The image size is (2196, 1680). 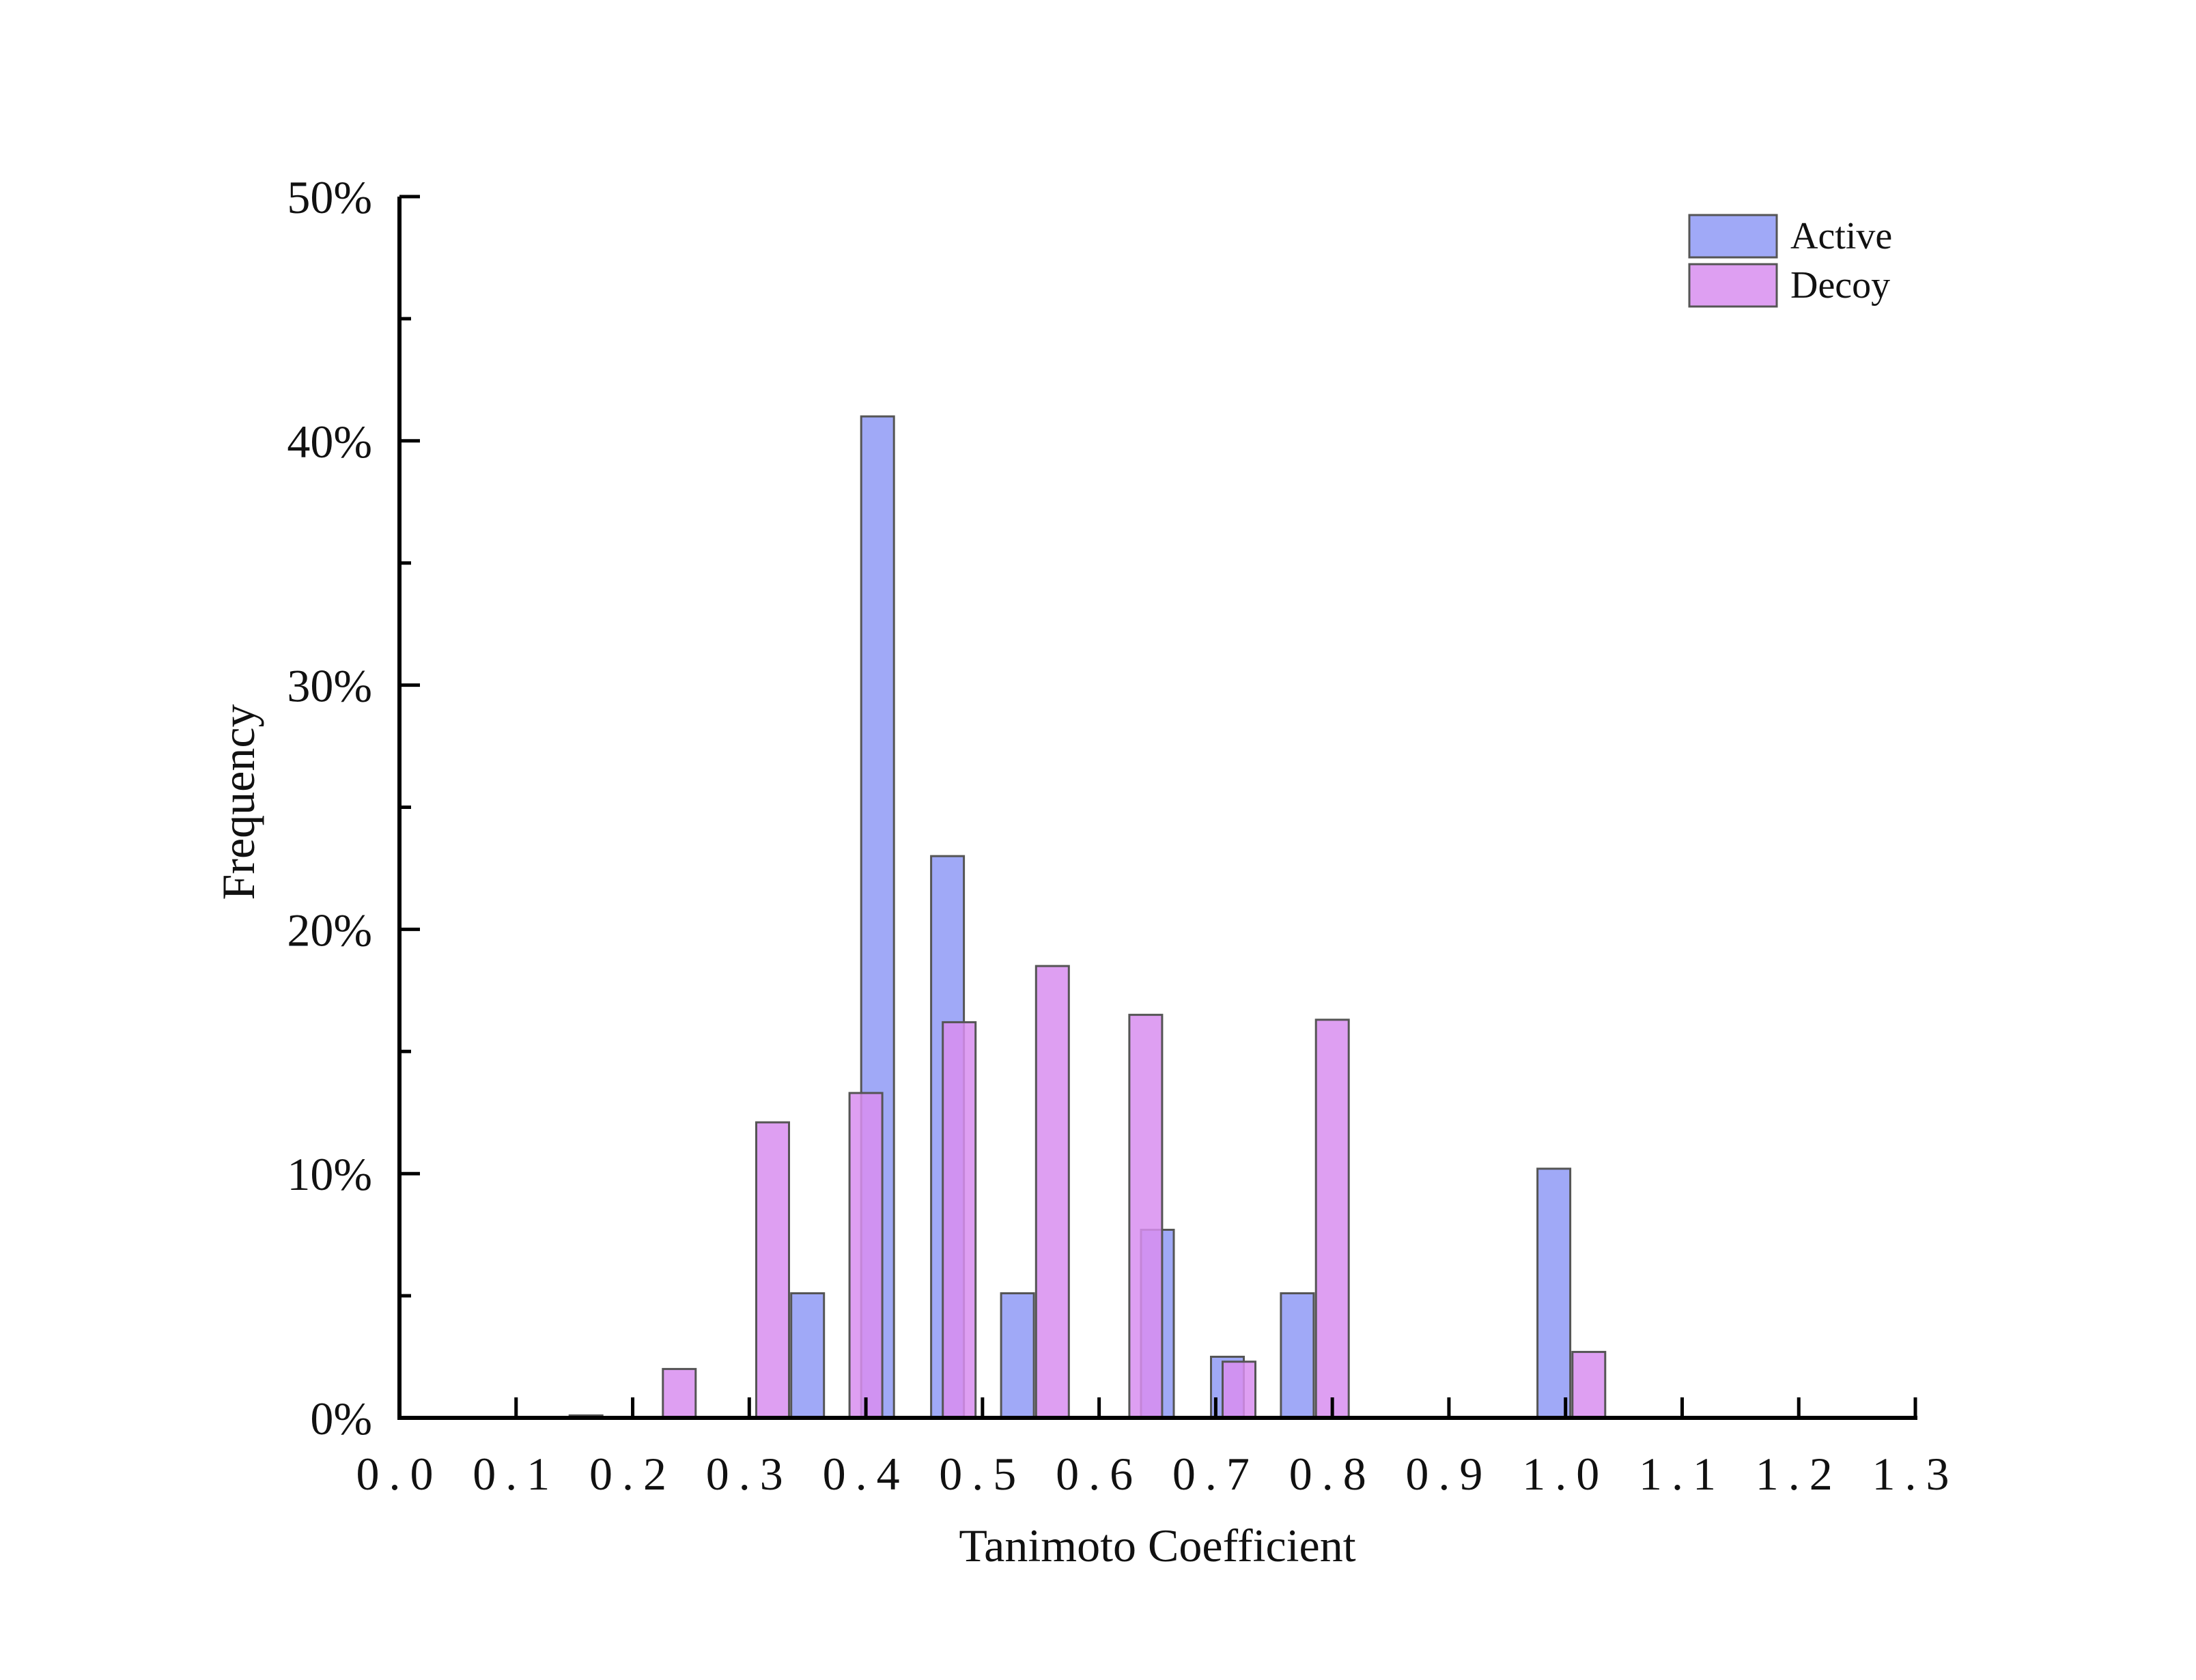 What do you see at coordinates (1916, 1474) in the screenshot?
I see `x-tick-label-13: 1.3` at bounding box center [1916, 1474].